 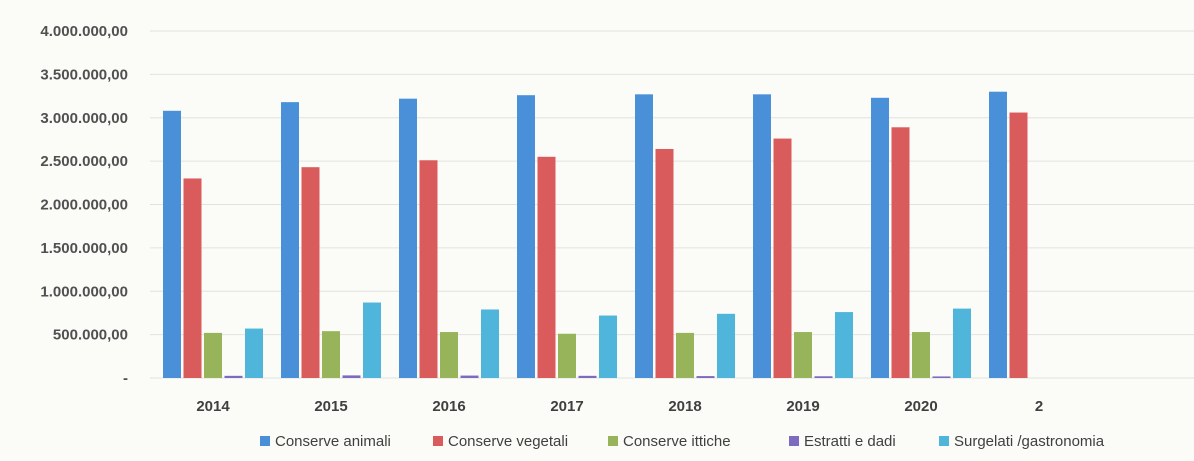 What do you see at coordinates (428, 269) in the screenshot?
I see `bar-conserve-vegetali-2016` at bounding box center [428, 269].